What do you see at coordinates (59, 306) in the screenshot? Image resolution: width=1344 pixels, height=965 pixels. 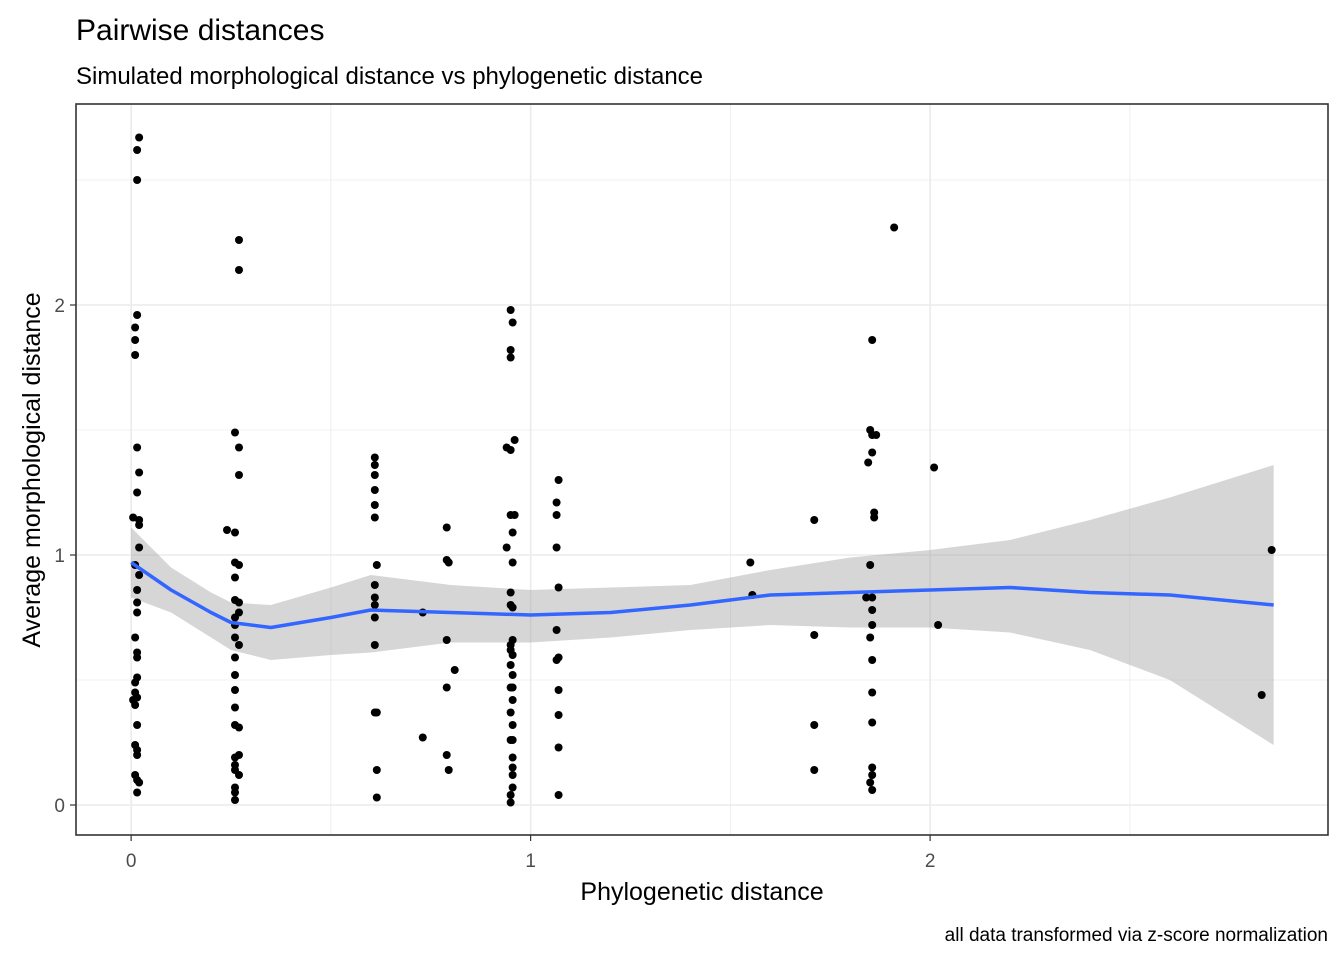 I see `y-tick-label: 2` at bounding box center [59, 306].